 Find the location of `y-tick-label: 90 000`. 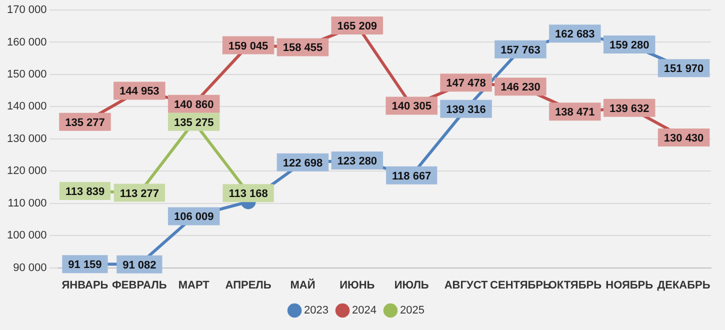

y-tick-label: 90 000 is located at coordinates (30, 268).